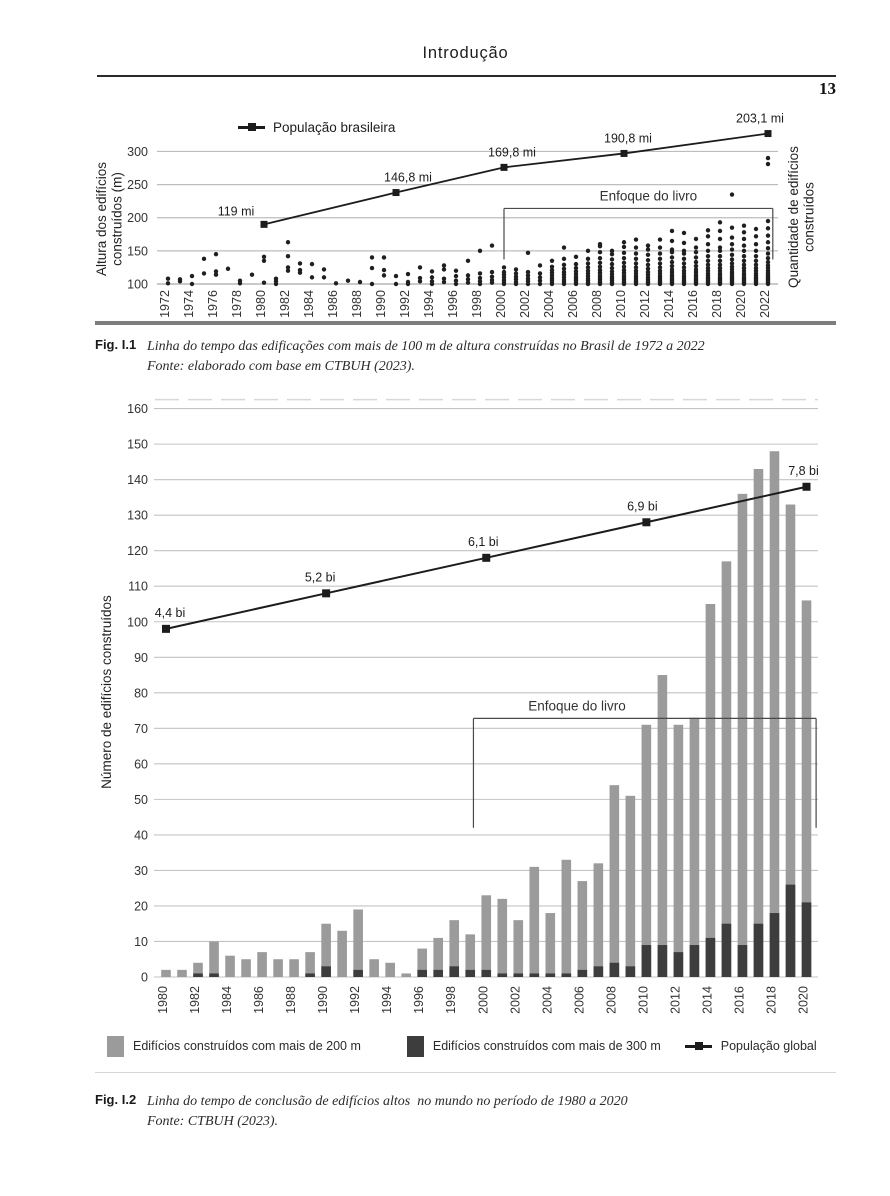 The image size is (890, 1196). What do you see at coordinates (387, 1000) in the screenshot?
I see `svg-text: 1994` at bounding box center [387, 1000].